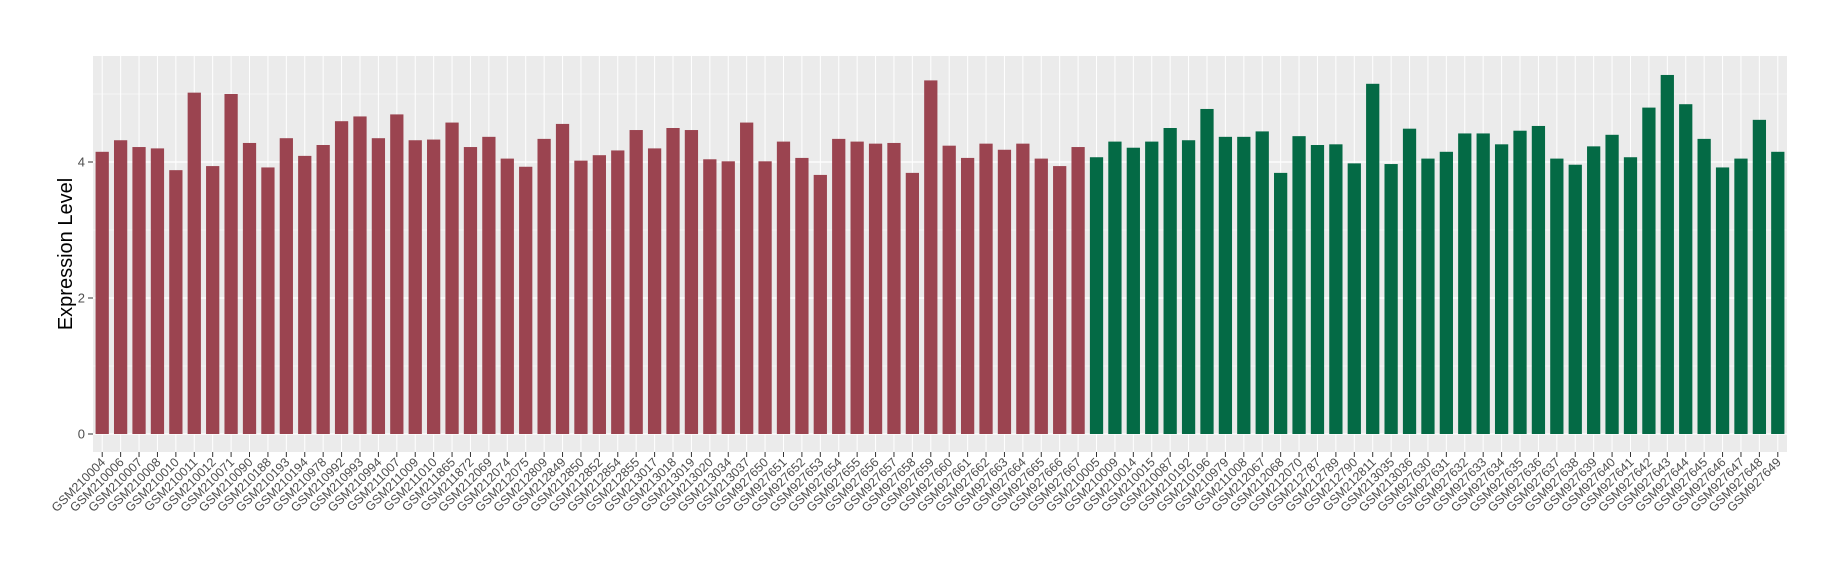  What do you see at coordinates (341, 277) in the screenshot?
I see `bar-GSM210992` at bounding box center [341, 277].